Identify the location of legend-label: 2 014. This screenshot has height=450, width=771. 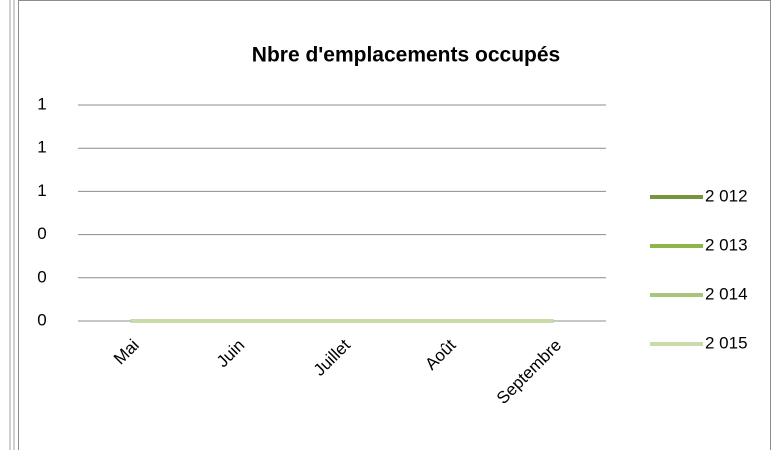
(726, 293).